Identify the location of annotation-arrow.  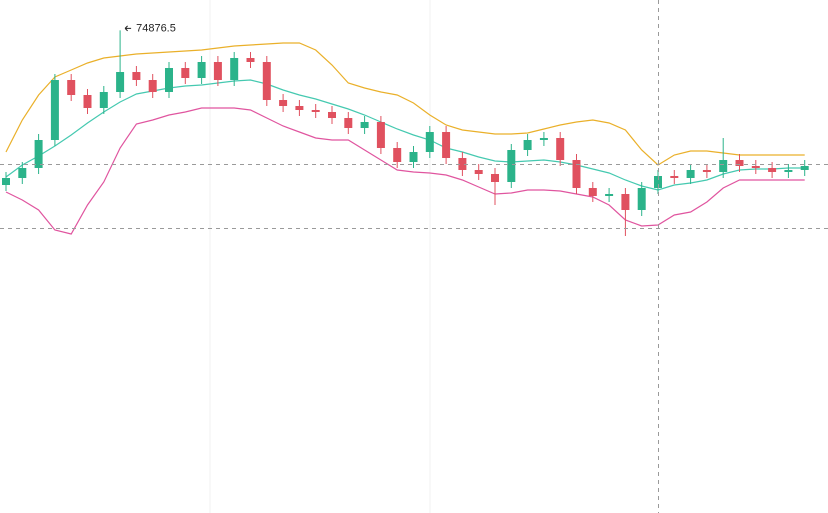
(128, 28).